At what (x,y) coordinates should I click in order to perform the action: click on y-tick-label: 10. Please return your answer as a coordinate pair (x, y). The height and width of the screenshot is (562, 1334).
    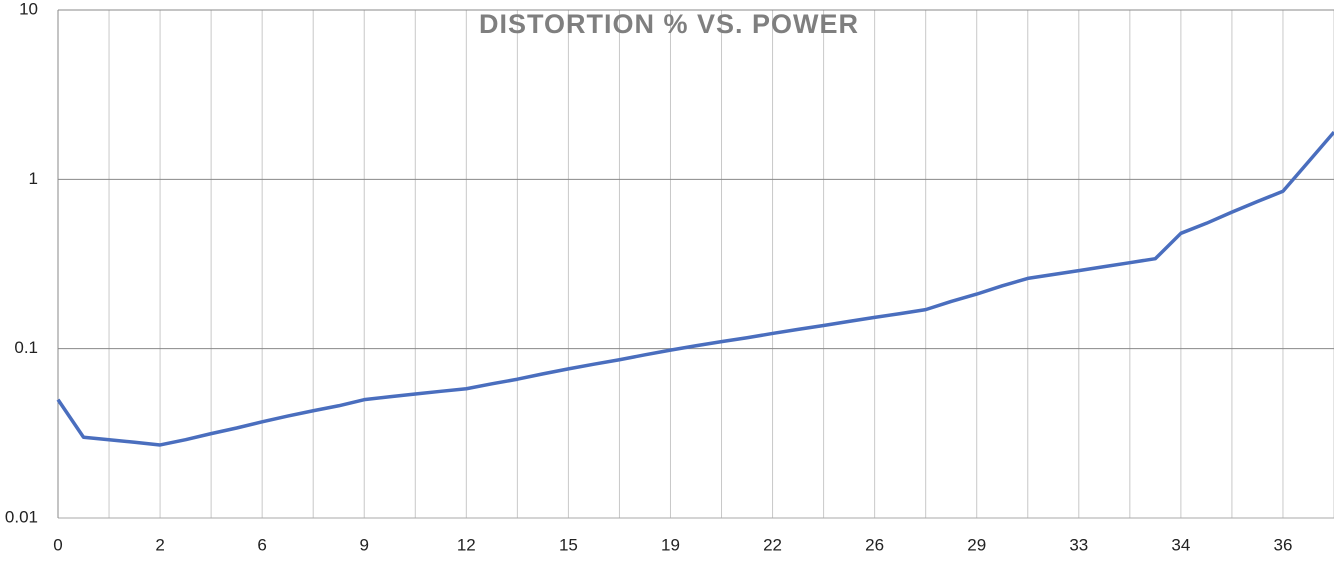
    Looking at the image, I should click on (28, 9).